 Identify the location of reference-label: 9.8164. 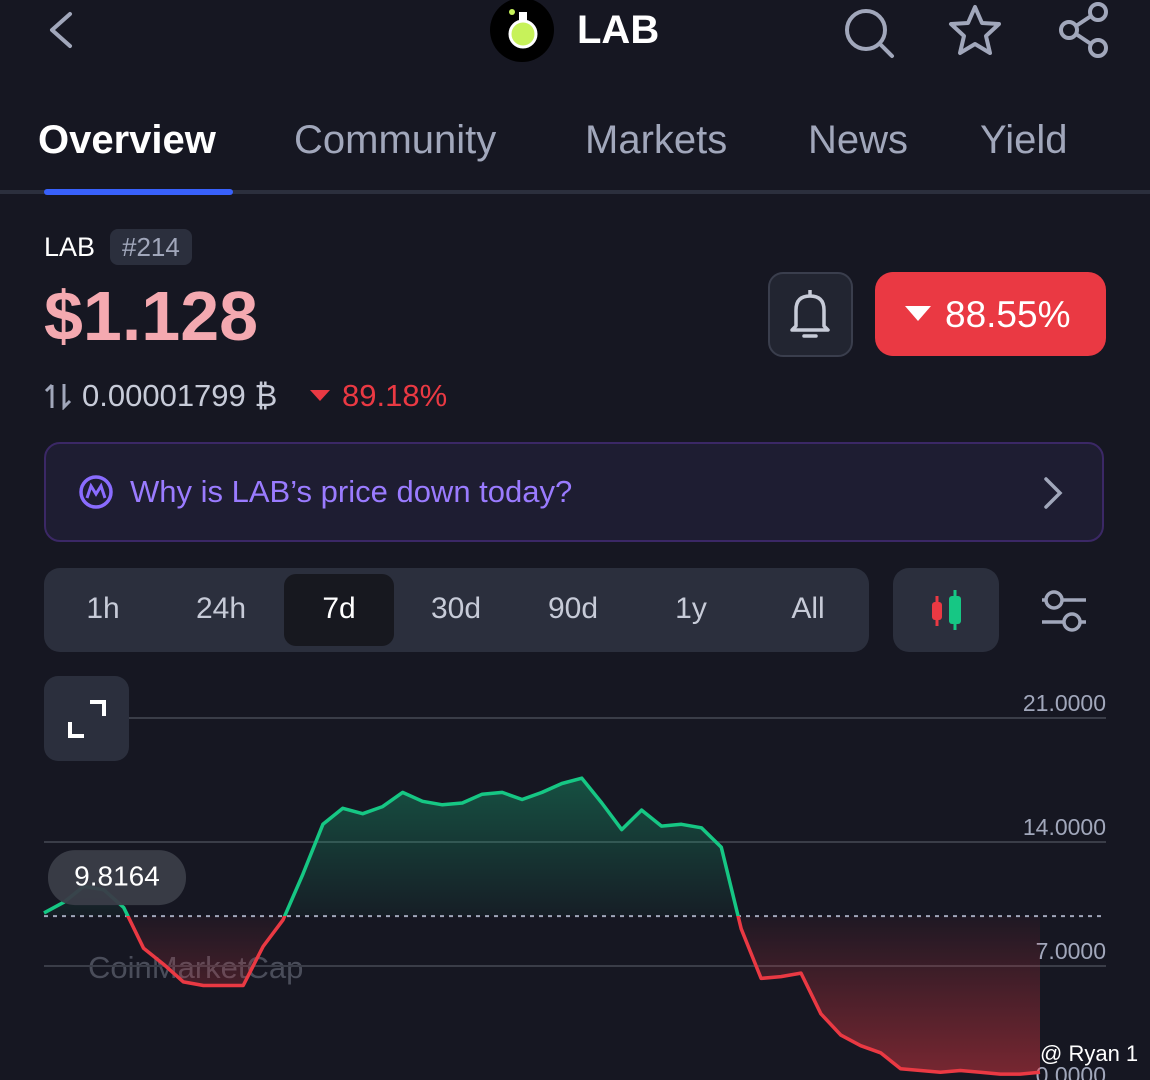
(117, 876).